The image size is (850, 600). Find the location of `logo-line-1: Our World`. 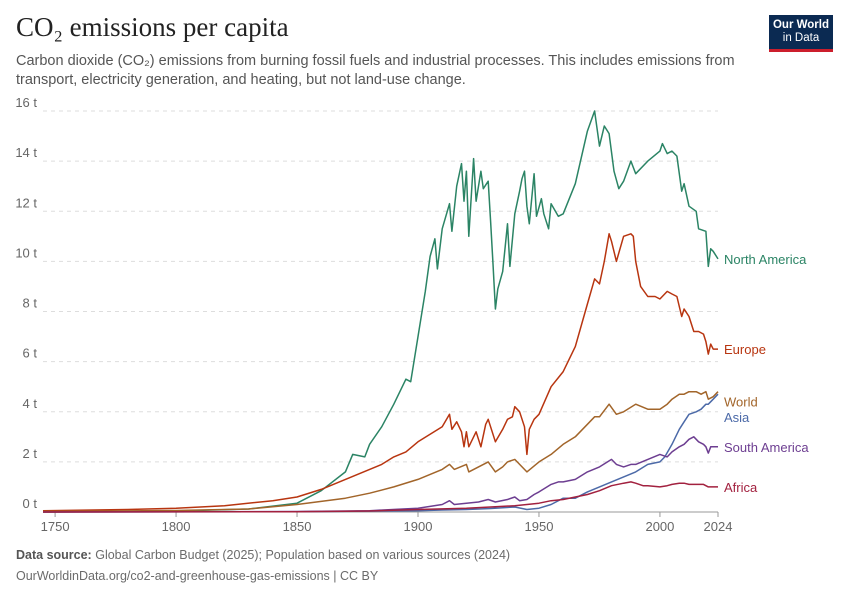

logo-line-1: Our World is located at coordinates (800, 25).